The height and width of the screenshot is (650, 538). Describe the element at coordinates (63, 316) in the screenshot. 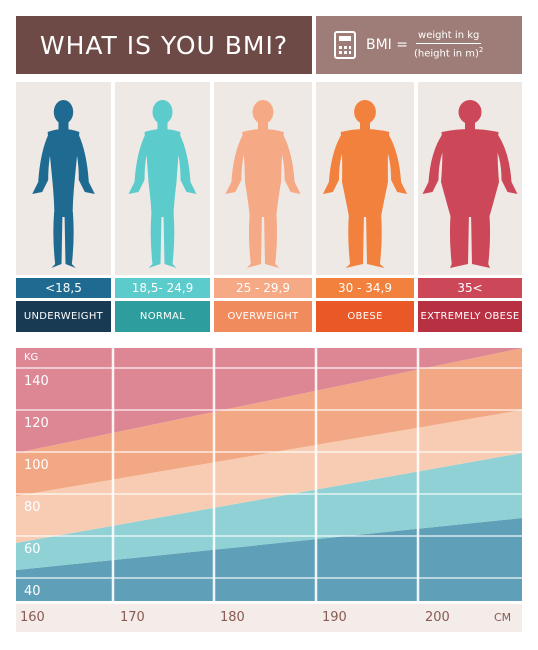

I see `label-underweight: UNDERWEIGHT` at that location.